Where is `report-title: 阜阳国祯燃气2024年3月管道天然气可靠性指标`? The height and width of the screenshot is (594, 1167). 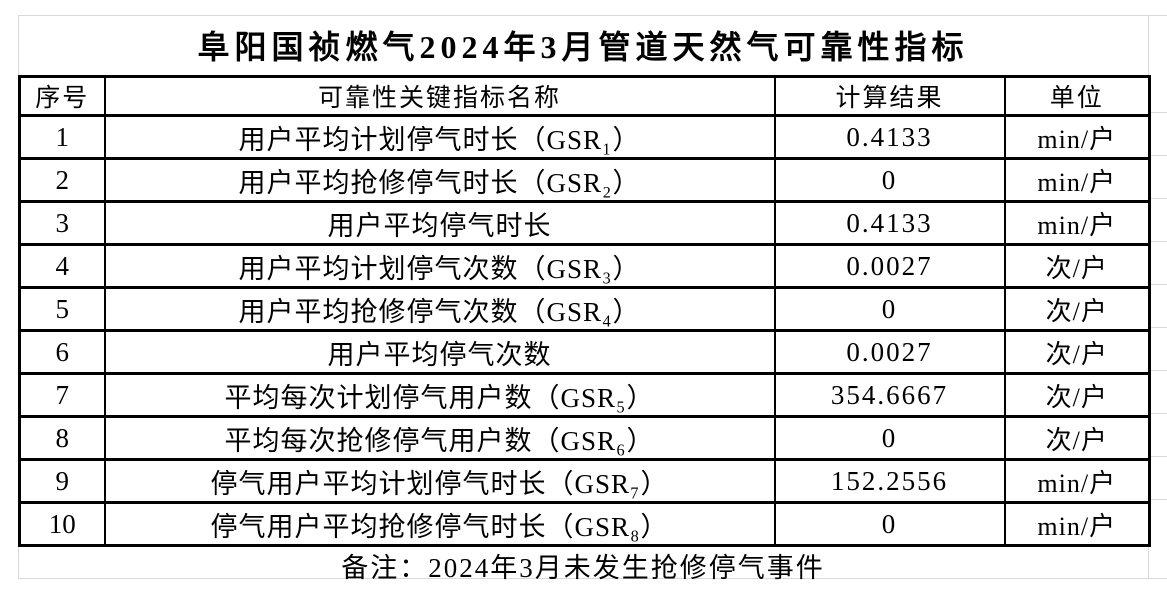 report-title: 阜阳国祯燃气2024年3月管道天然气可靠性指标 is located at coordinates (583, 47).